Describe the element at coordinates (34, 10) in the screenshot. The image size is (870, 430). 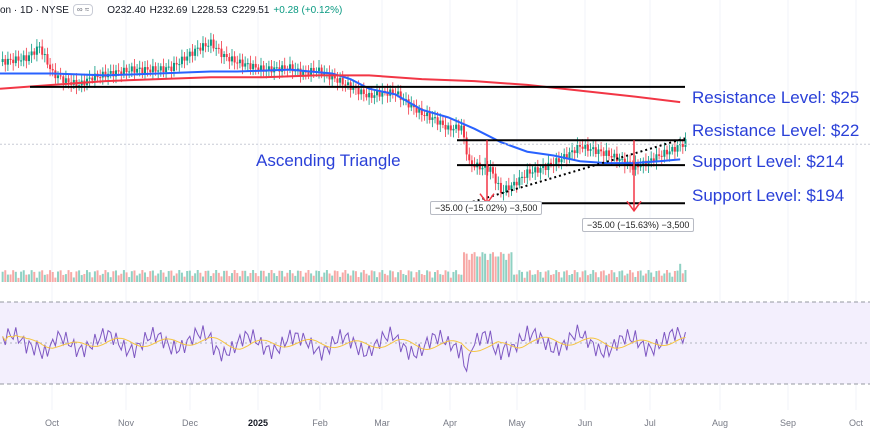
I see `symbol-label: on · 1D · NYSE` at that location.